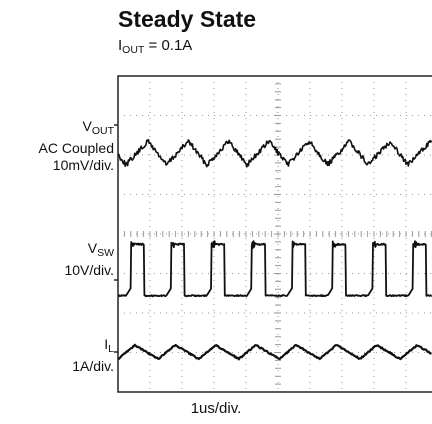 Image resolution: width=432 pixels, height=424 pixels. I want to click on vsw-scale-label: 10V/div., so click(89, 270).